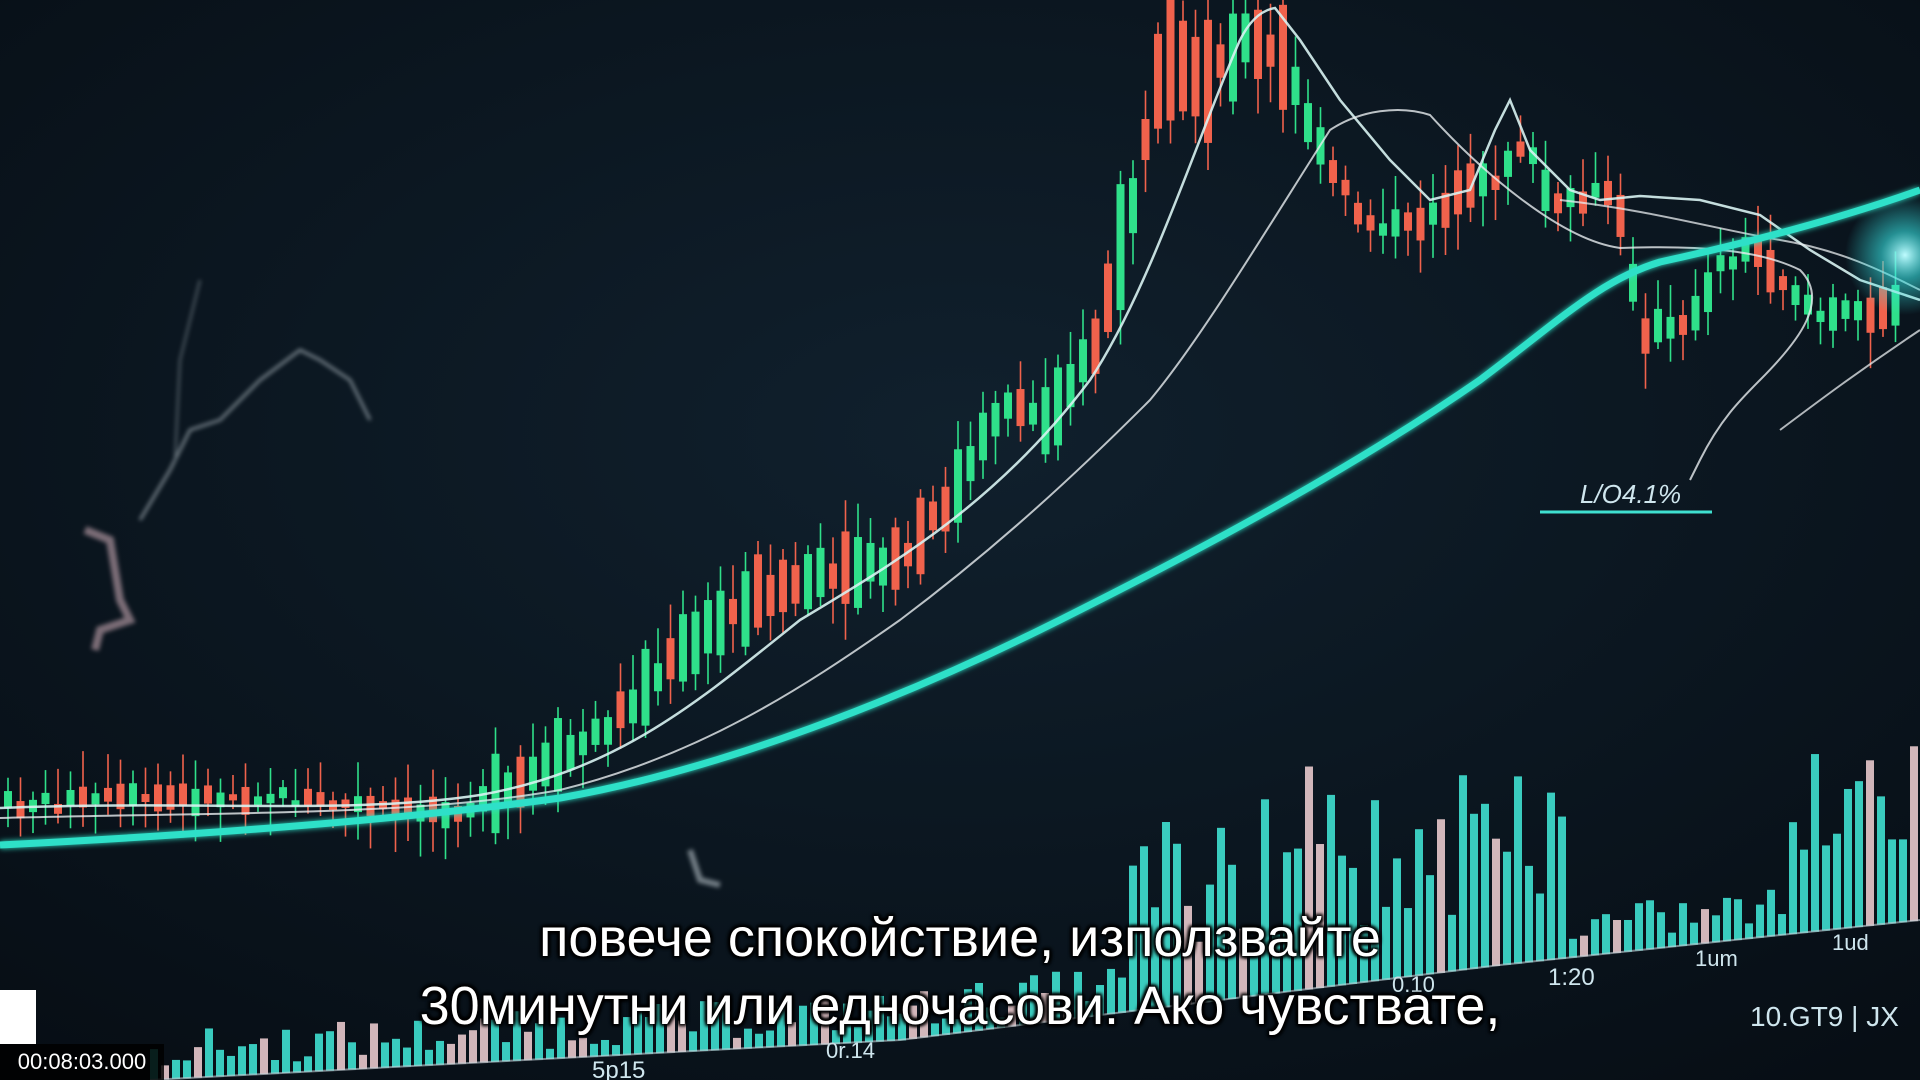  I want to click on axis-labels: 1:20 1um 1ud 0.10 5p15 0r.14 10.GT9 | JX, so click(1245, 1005).